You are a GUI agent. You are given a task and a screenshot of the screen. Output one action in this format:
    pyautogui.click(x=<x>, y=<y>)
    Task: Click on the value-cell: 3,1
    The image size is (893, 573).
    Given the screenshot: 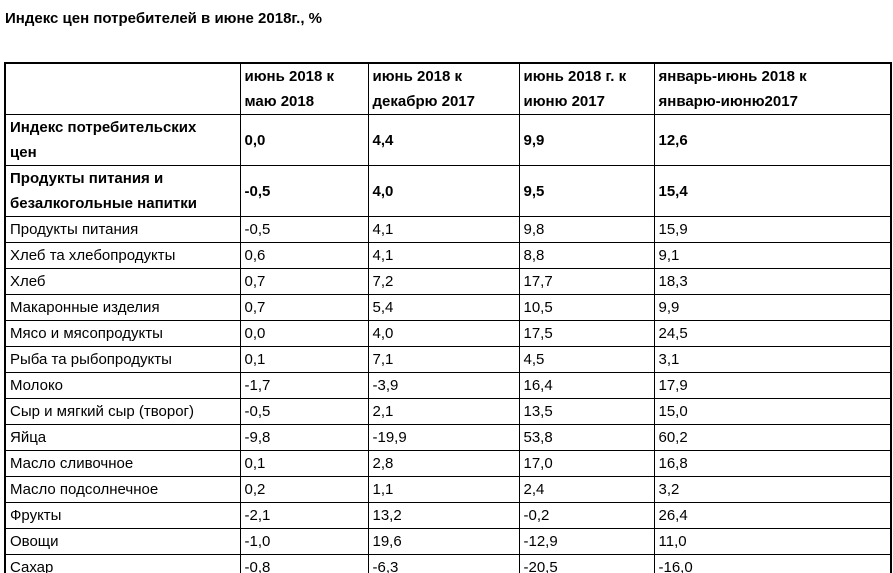 What is the action you would take?
    pyautogui.click(x=772, y=359)
    